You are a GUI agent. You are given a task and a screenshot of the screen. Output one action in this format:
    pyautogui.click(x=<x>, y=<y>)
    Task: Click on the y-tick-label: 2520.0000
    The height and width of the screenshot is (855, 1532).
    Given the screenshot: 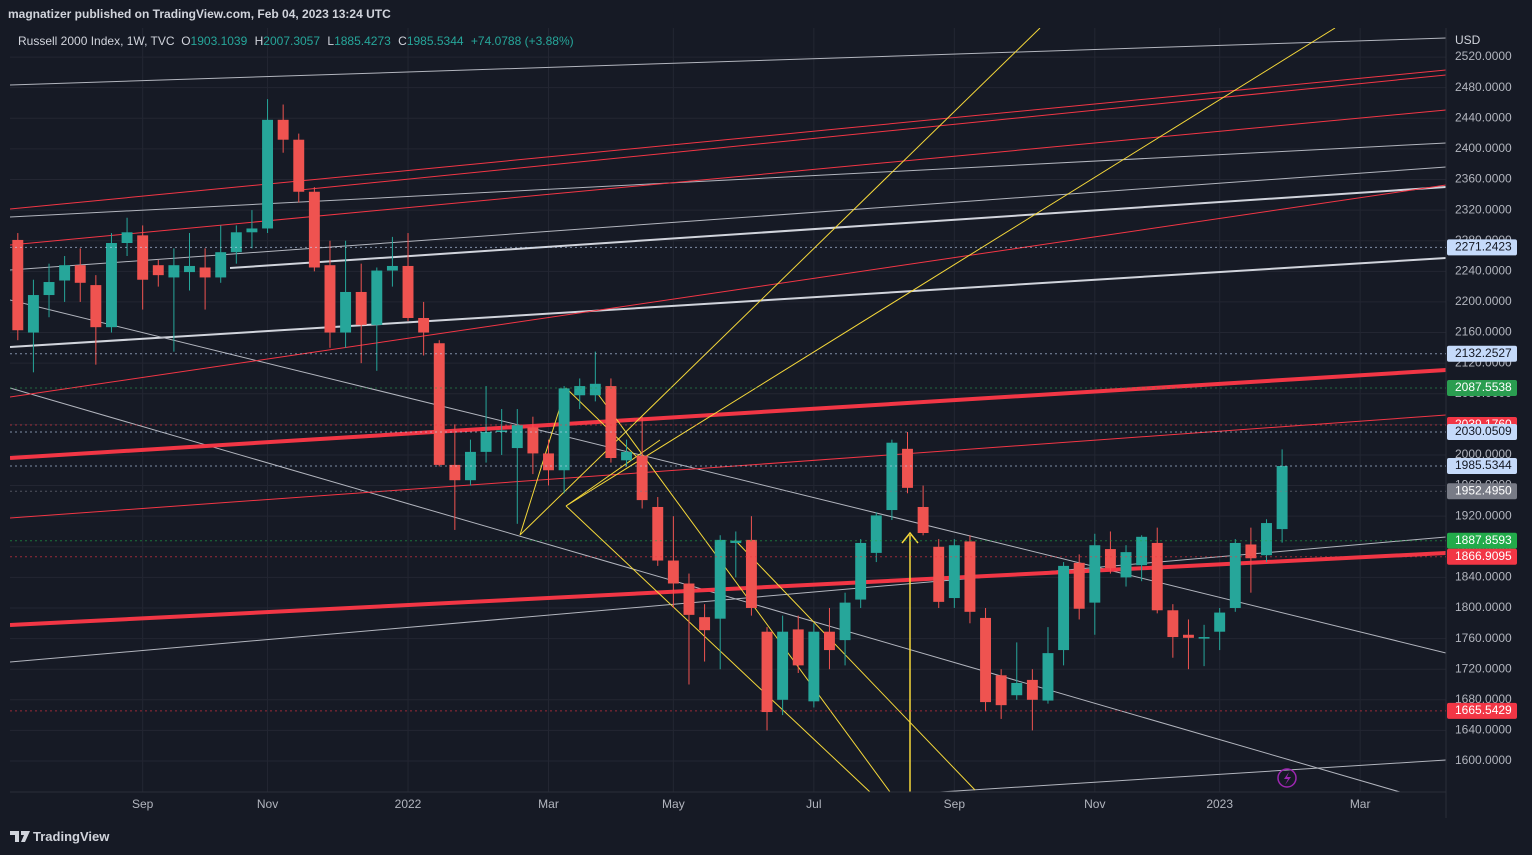 What is the action you would take?
    pyautogui.click(x=1483, y=56)
    